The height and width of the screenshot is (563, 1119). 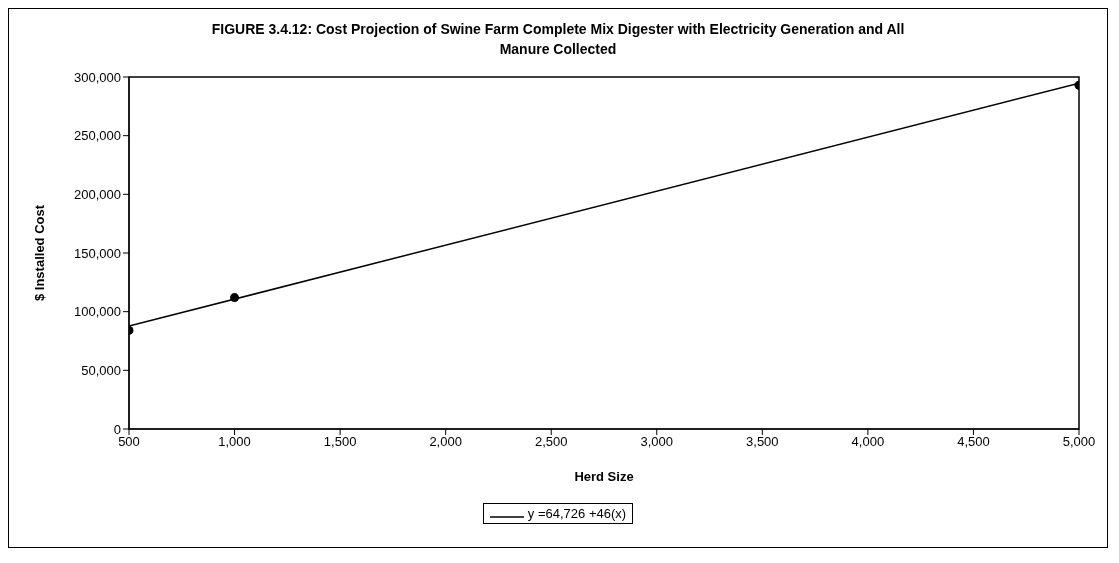 What do you see at coordinates (97, 136) in the screenshot?
I see `y-tick-label: 250,000` at bounding box center [97, 136].